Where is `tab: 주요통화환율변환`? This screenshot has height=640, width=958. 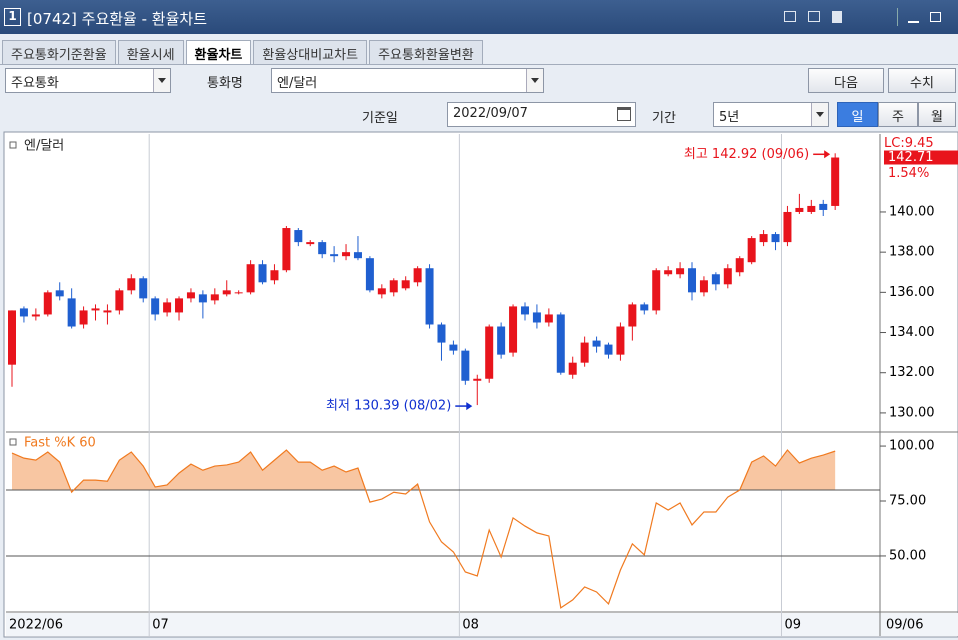
tab: 주요통화환율변환 is located at coordinates (426, 52).